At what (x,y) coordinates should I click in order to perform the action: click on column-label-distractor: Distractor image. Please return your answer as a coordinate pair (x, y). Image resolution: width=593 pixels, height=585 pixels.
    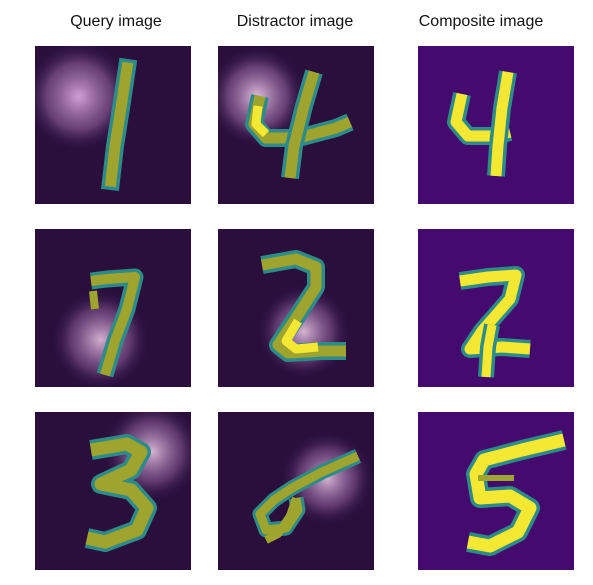
    Looking at the image, I should click on (295, 21).